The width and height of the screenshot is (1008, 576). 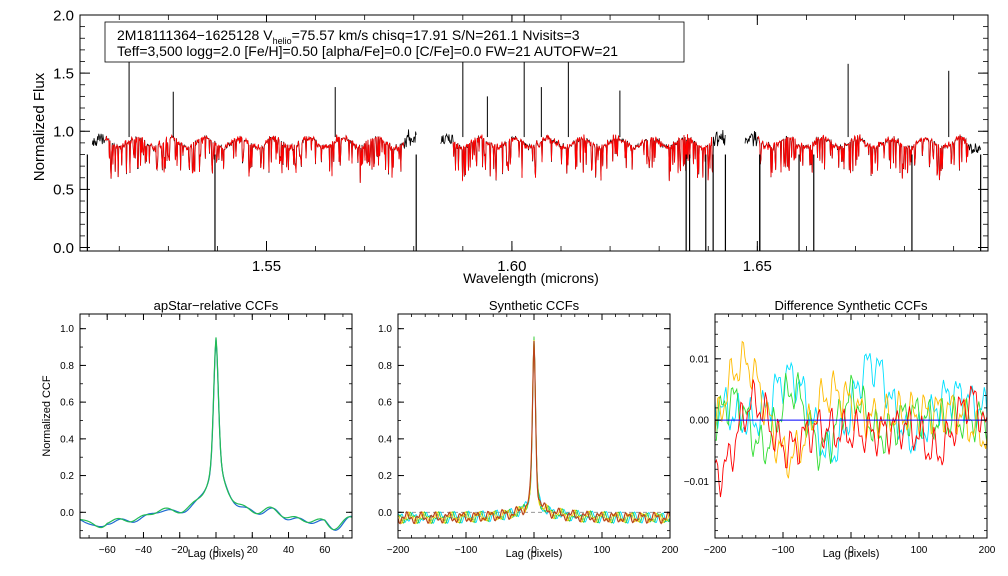 What do you see at coordinates (63, 190) in the screenshot?
I see `y-tick-label: 0.5` at bounding box center [63, 190].